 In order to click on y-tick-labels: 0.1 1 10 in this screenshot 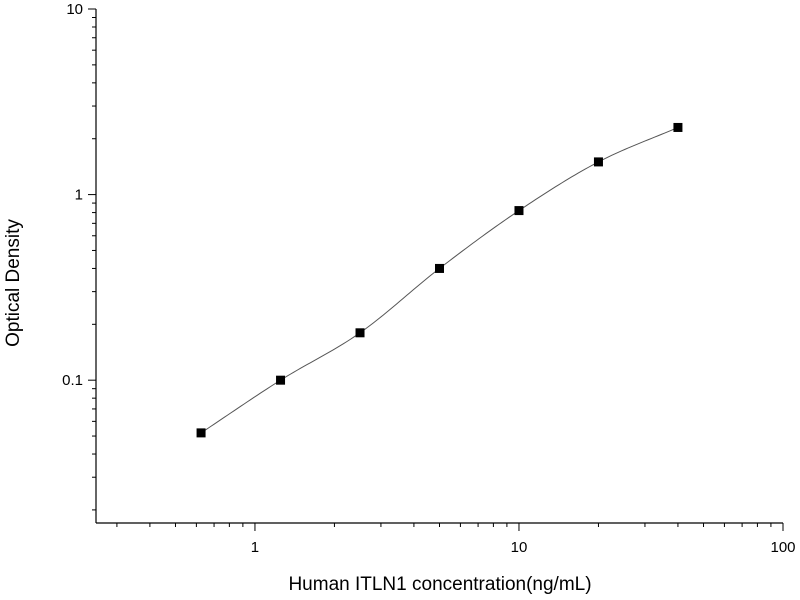, I will do `click(72, 195)`.